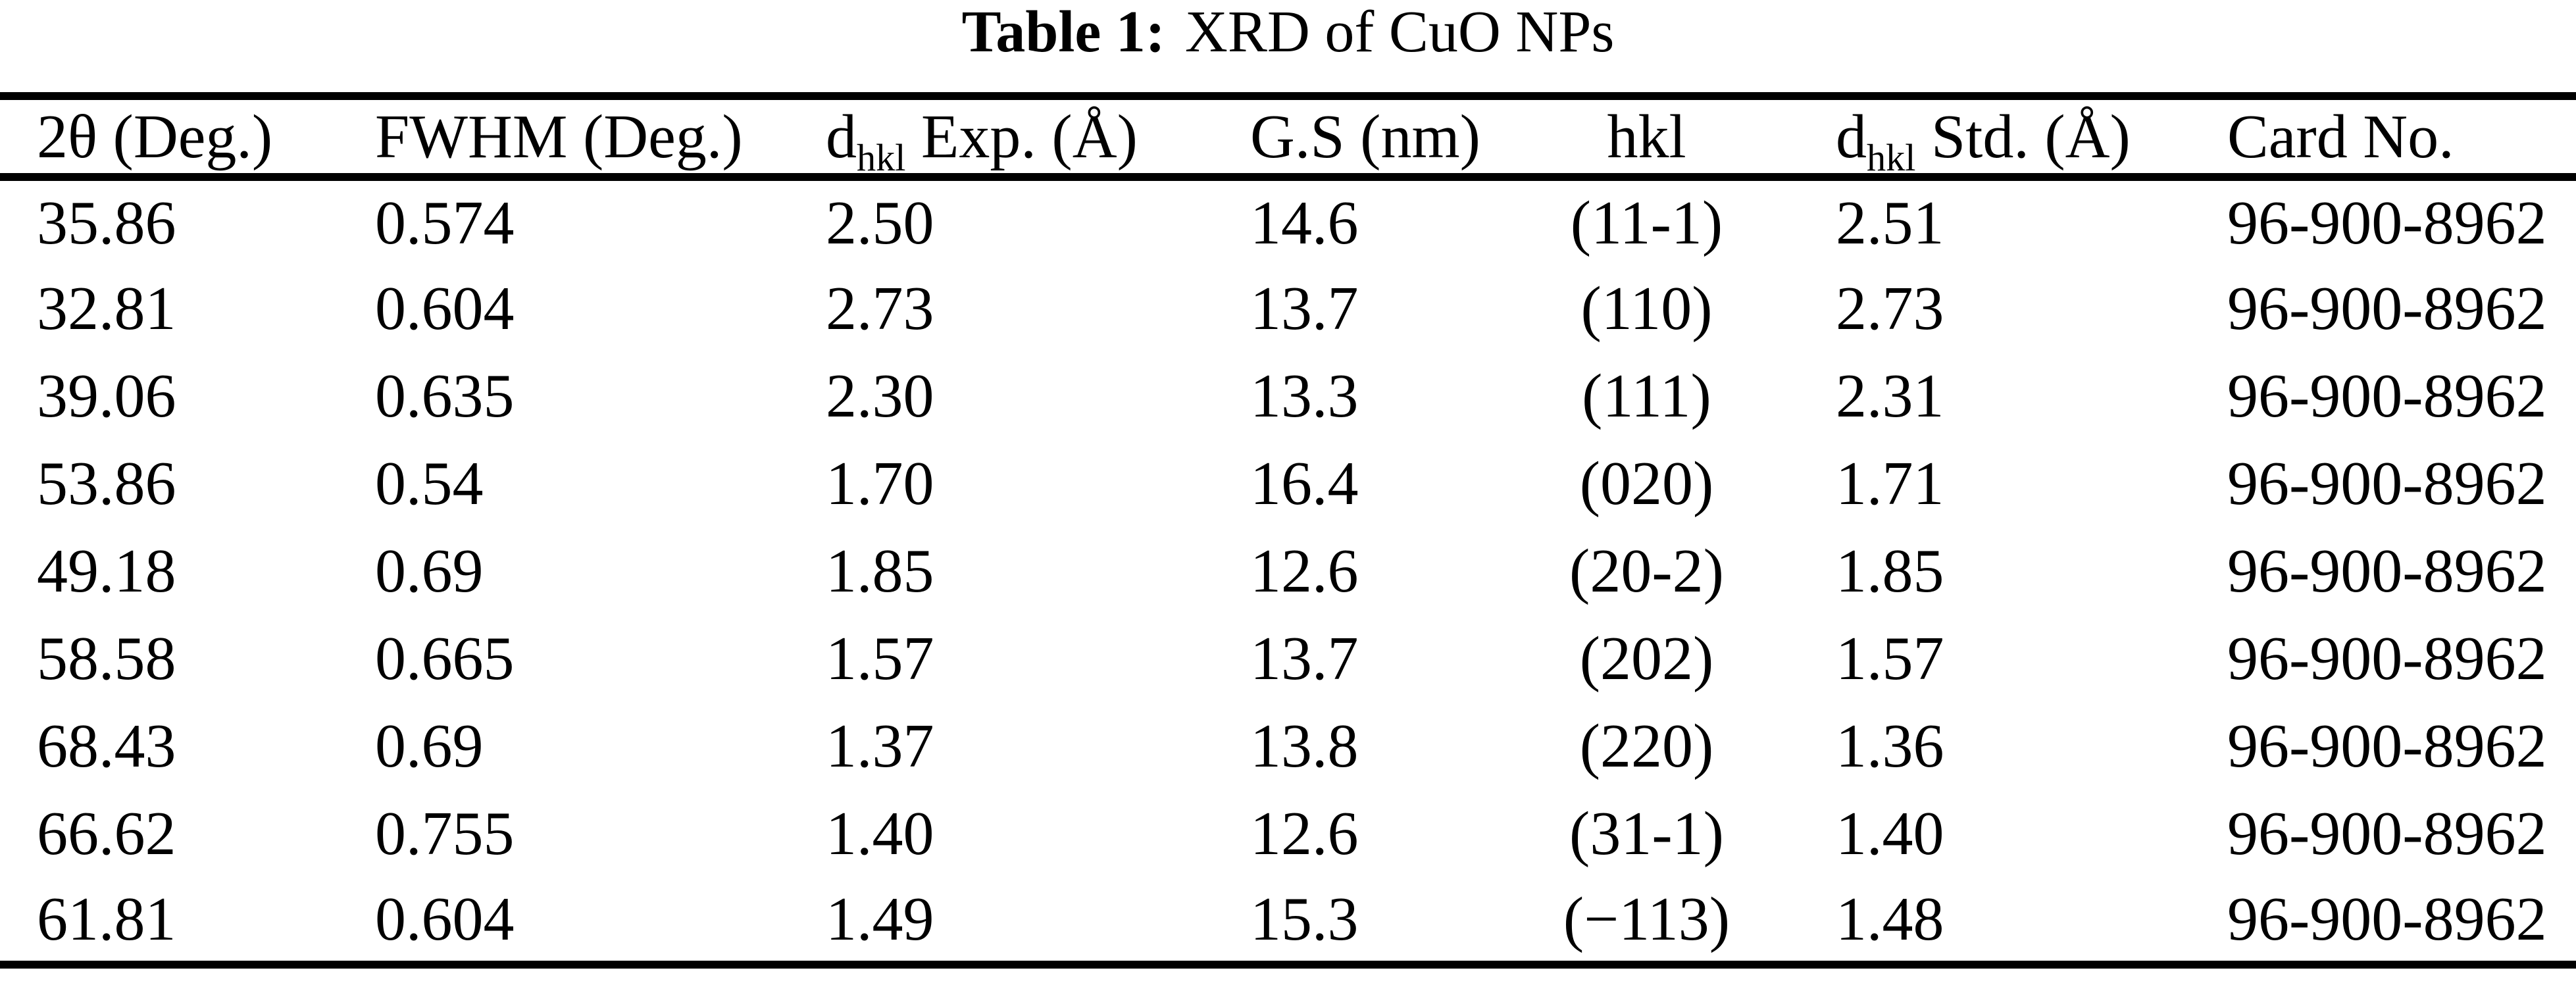 Image resolution: width=2576 pixels, height=987 pixels. I want to click on header-d-std: dhkl Std. (Å), so click(1998, 139).